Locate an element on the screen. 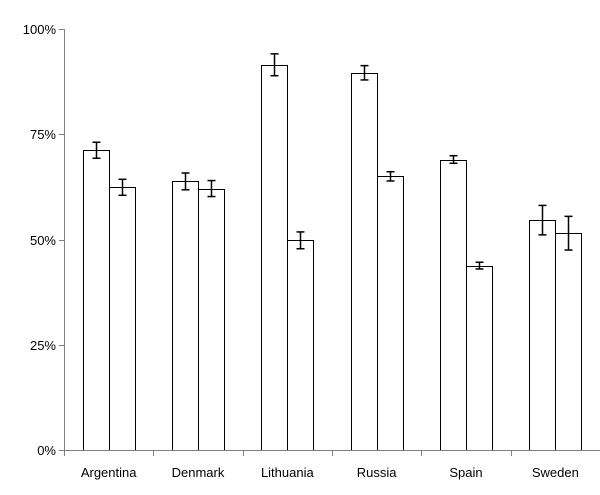 The image size is (600, 495). x-category-label: Argentina is located at coordinates (109, 472).